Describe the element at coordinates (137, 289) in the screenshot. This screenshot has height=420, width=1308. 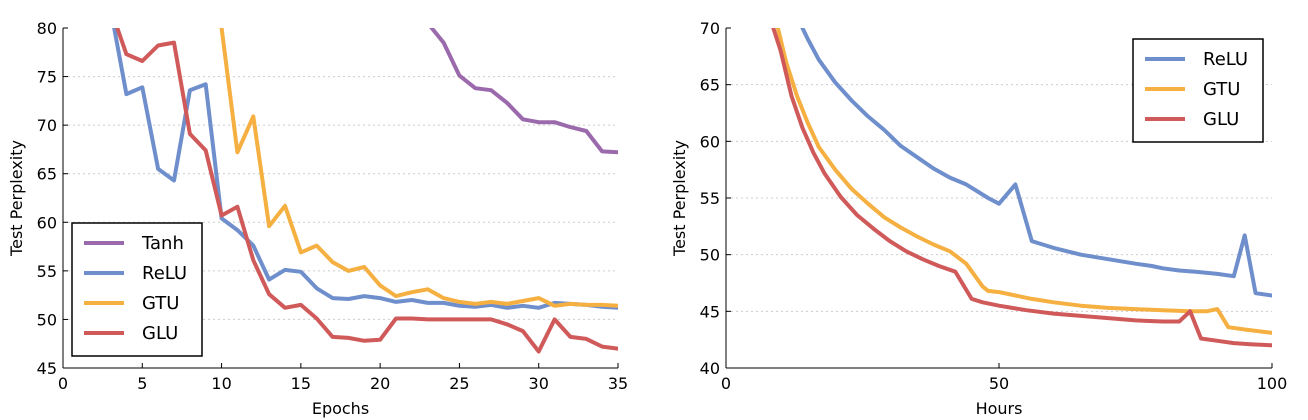
I see `legend: Tanh ReLU GTU GLU` at that location.